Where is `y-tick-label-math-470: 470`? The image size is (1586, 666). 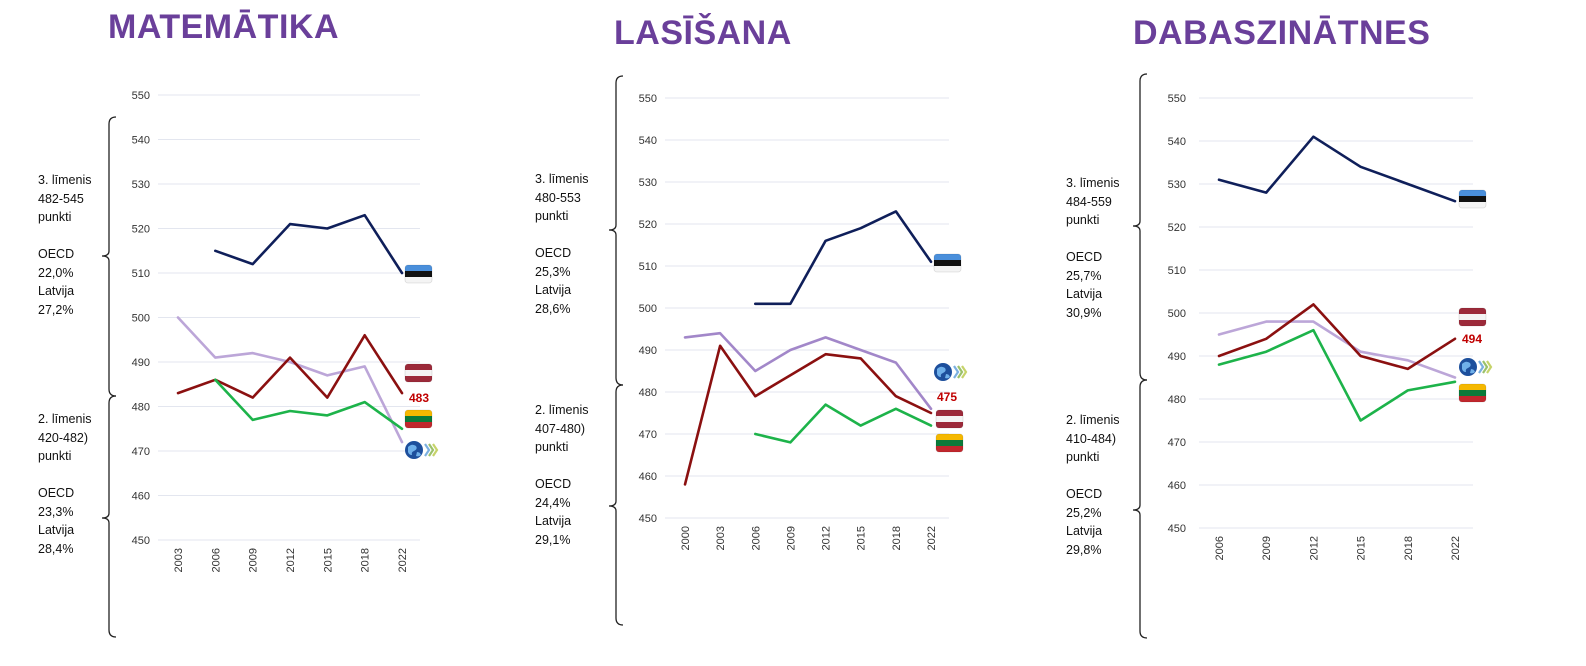 y-tick-label-math-470: 470 is located at coordinates (141, 452).